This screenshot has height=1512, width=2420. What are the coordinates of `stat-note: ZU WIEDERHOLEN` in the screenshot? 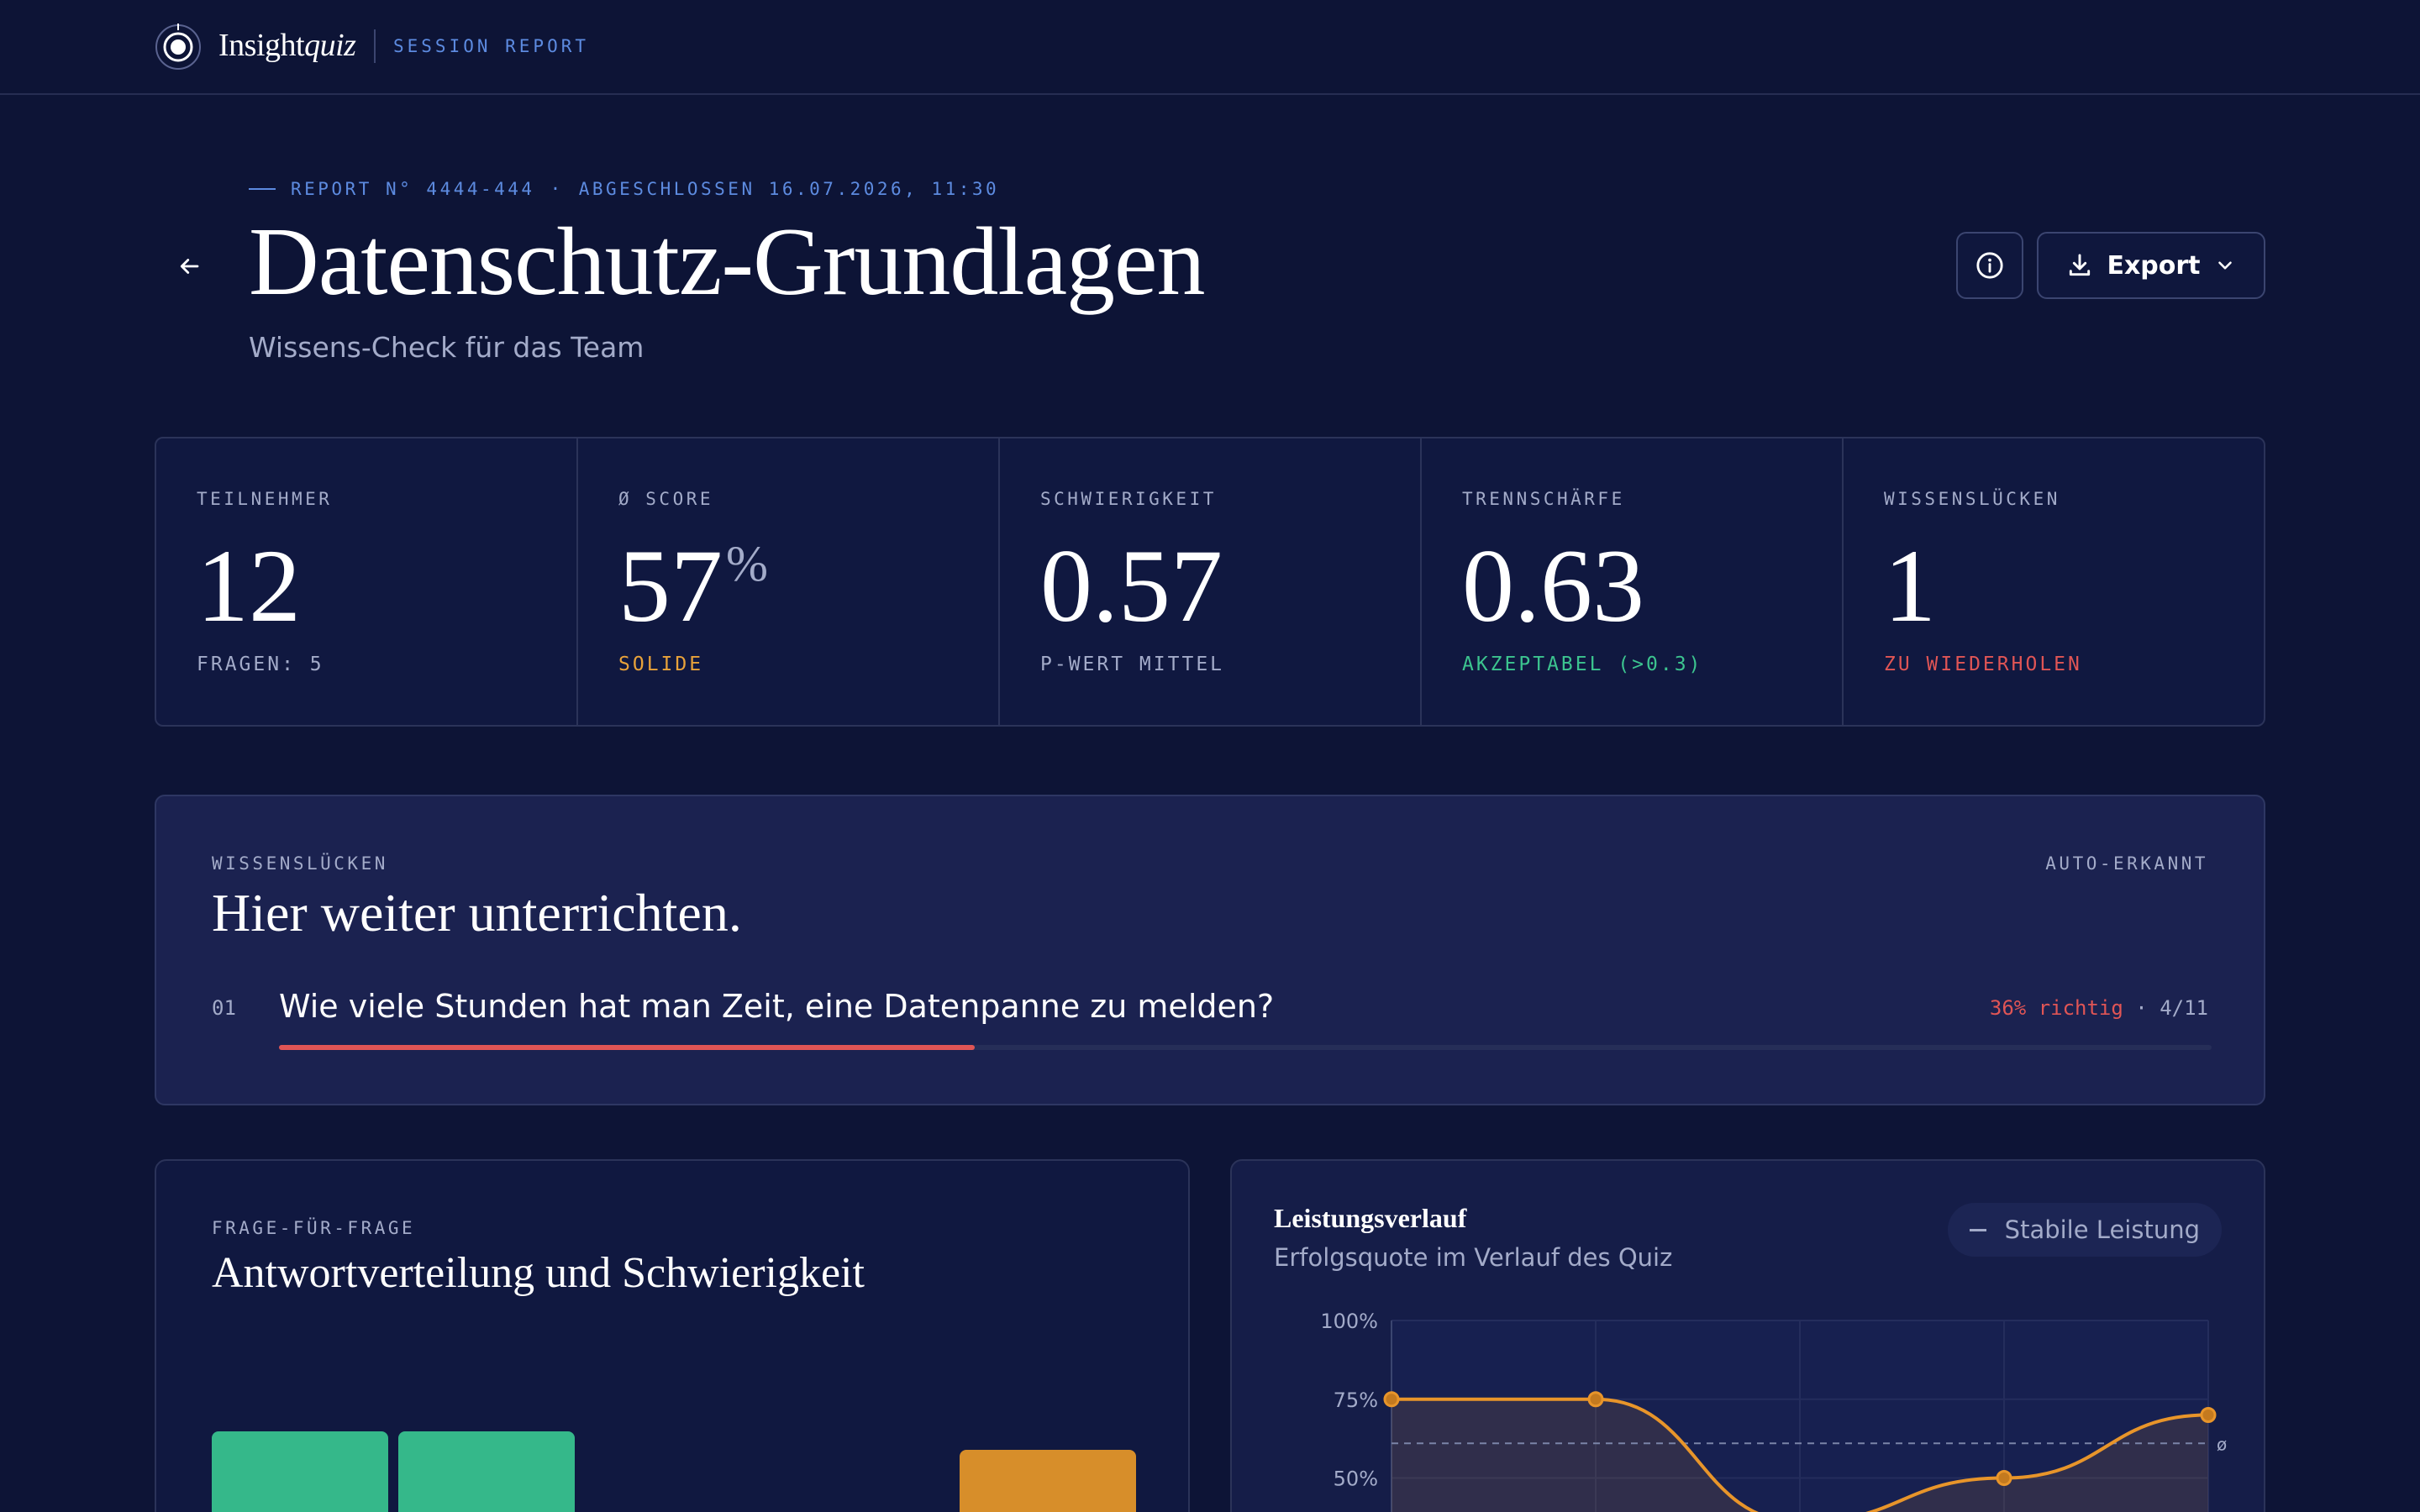 It's located at (1983, 664).